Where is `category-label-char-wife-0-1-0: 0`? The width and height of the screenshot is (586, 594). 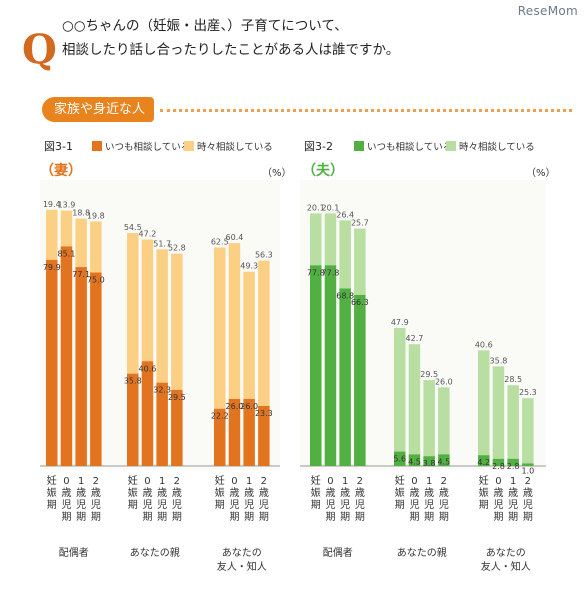 category-label-char-wife-0-1-0: 0 is located at coordinates (66, 481).